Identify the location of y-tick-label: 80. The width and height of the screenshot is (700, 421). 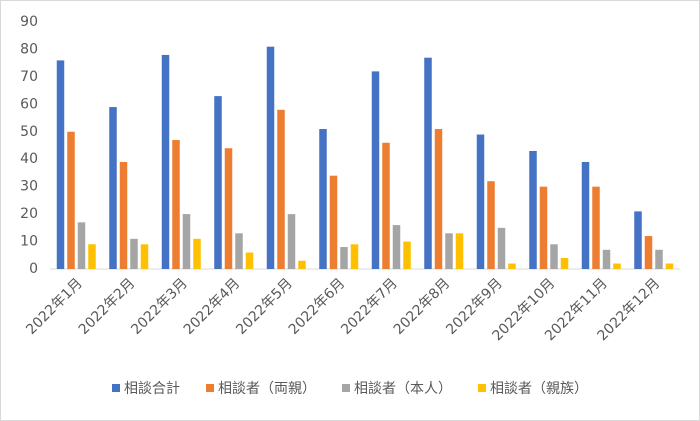
(29, 49).